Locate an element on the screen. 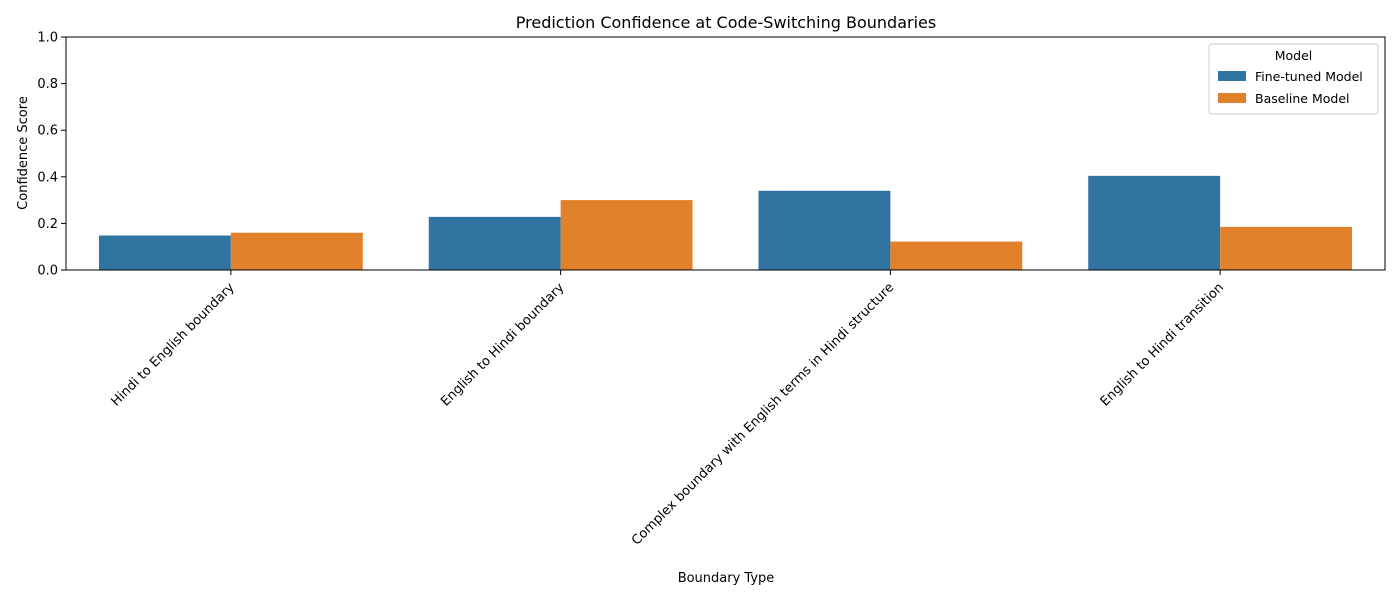 This screenshot has width=1400, height=600. legend-title: Model is located at coordinates (1294, 55).